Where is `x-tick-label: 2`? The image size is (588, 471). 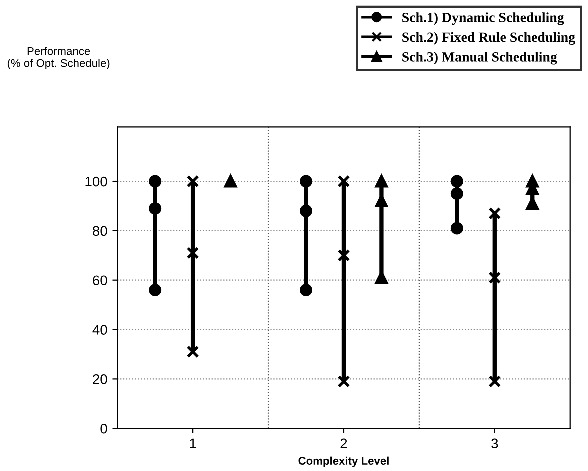 x-tick-label: 2 is located at coordinates (344, 443).